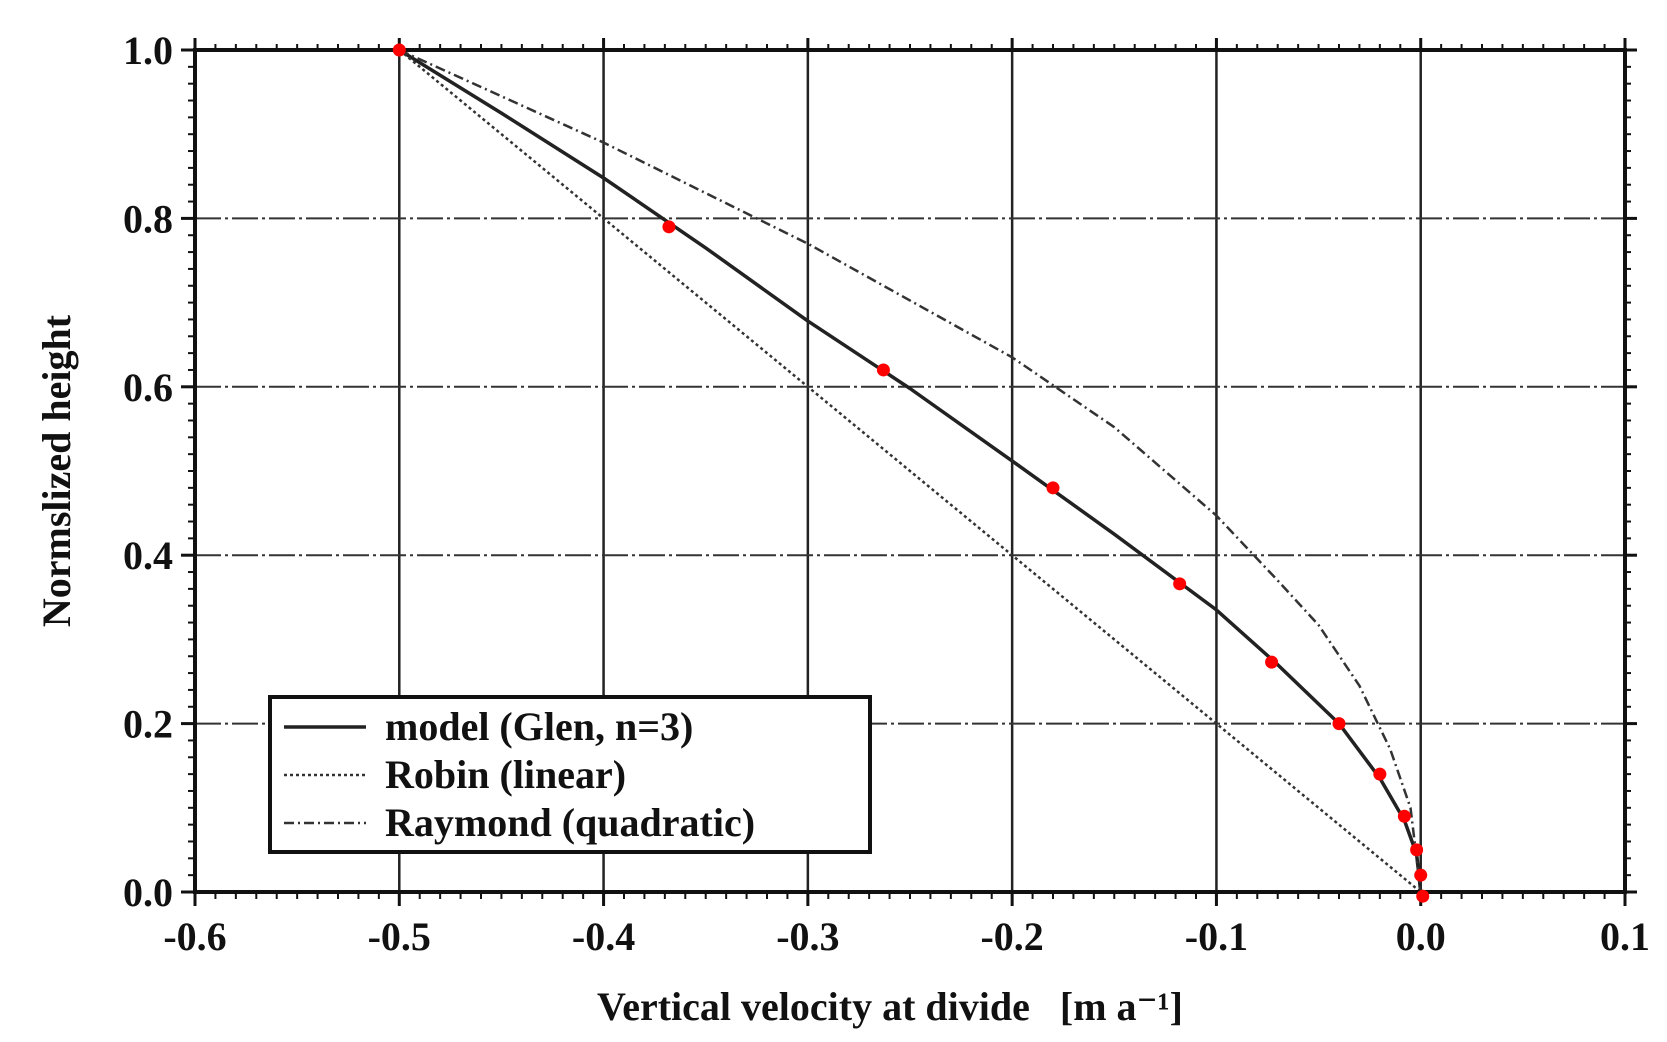 The height and width of the screenshot is (1042, 1667). I want to click on legend-label-3: Raymond (quadratic), so click(570, 822).